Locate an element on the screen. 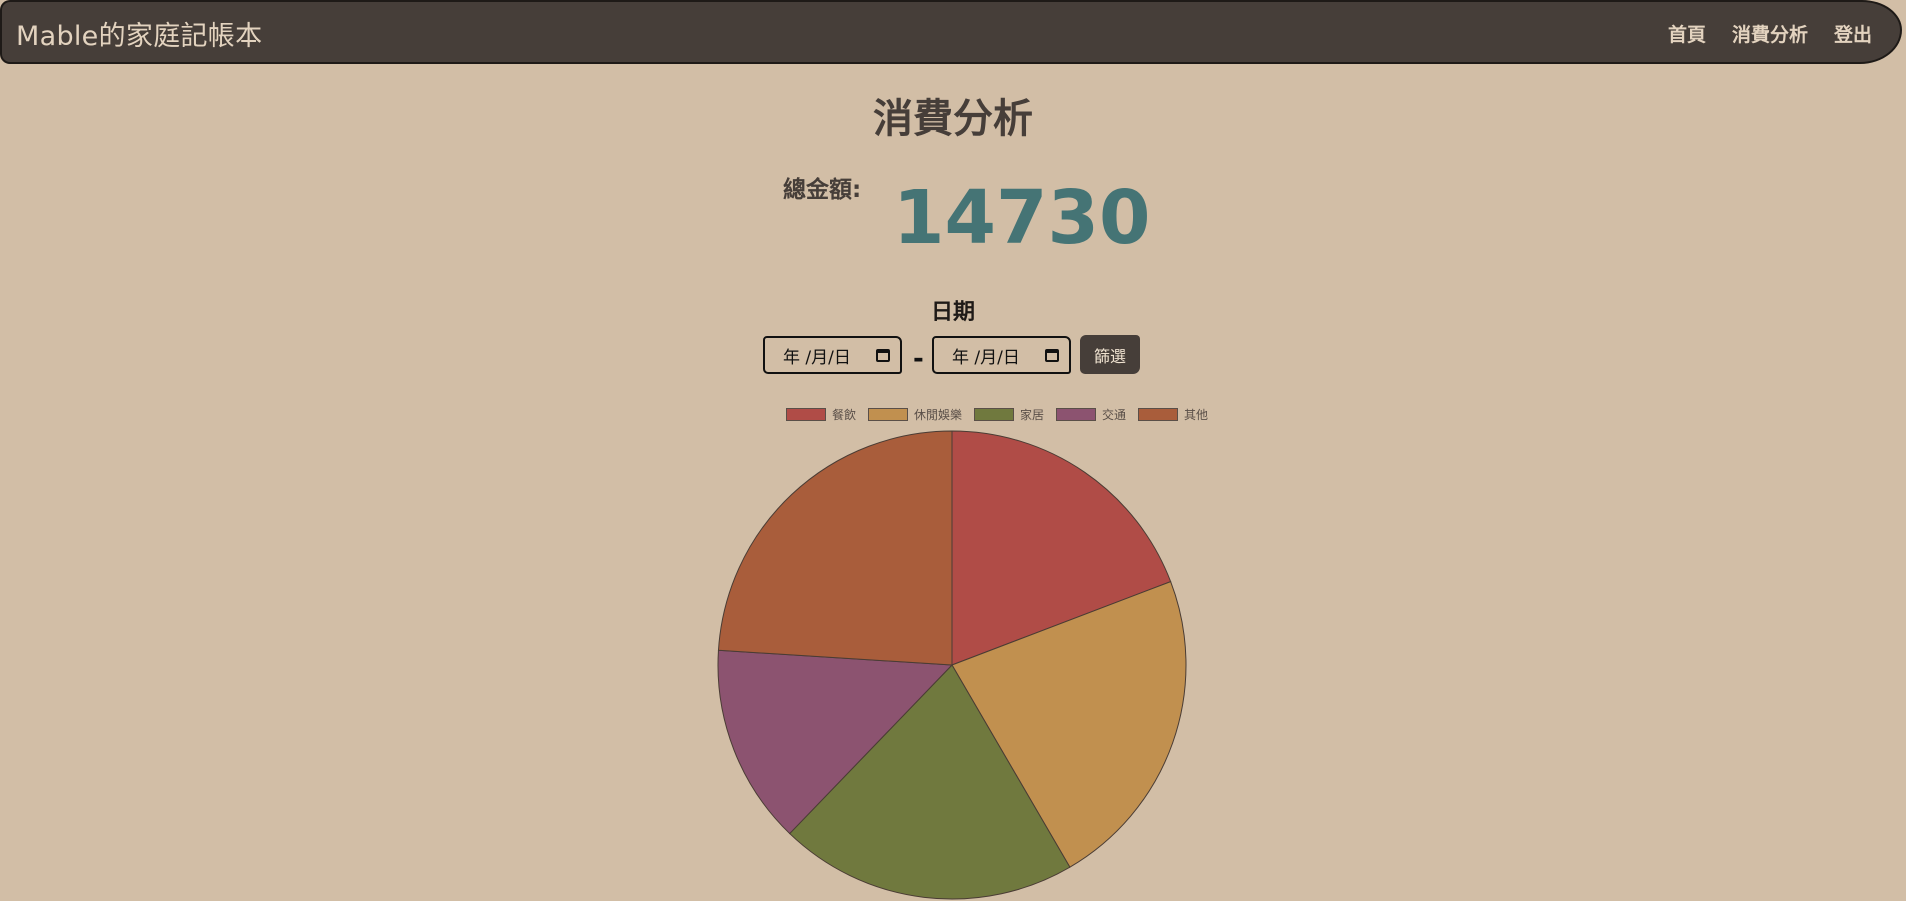 The height and width of the screenshot is (901, 1906). end-date-input: 年 /月/日 is located at coordinates (1001, 355).